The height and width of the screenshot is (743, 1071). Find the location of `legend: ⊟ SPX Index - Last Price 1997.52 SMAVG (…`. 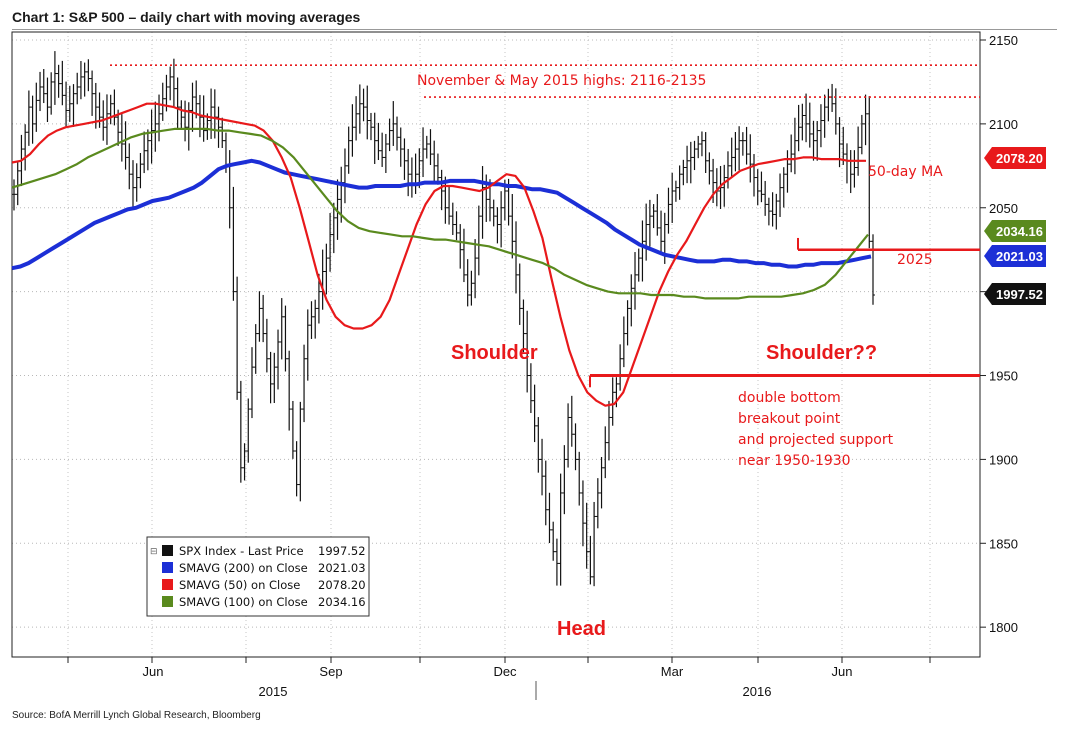

legend: ⊟ SPX Index - Last Price 1997.52 SMAVG (… is located at coordinates (258, 576).